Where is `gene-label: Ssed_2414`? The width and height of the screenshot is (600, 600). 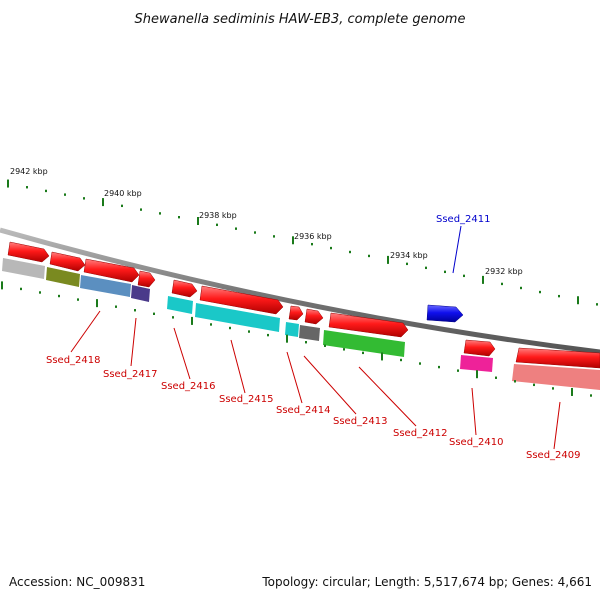
gene-label: Ssed_2414 is located at coordinates (303, 410).